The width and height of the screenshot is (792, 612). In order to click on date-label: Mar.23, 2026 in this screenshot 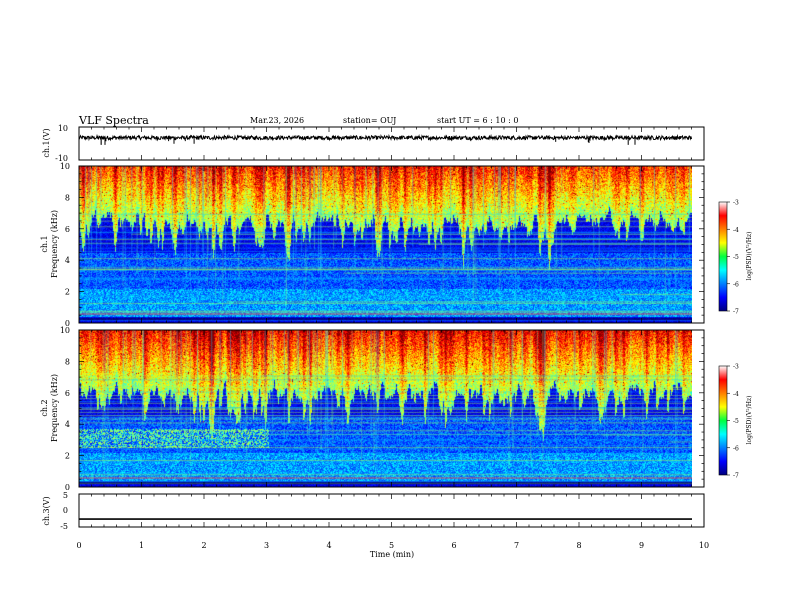, I will do `click(277, 120)`.